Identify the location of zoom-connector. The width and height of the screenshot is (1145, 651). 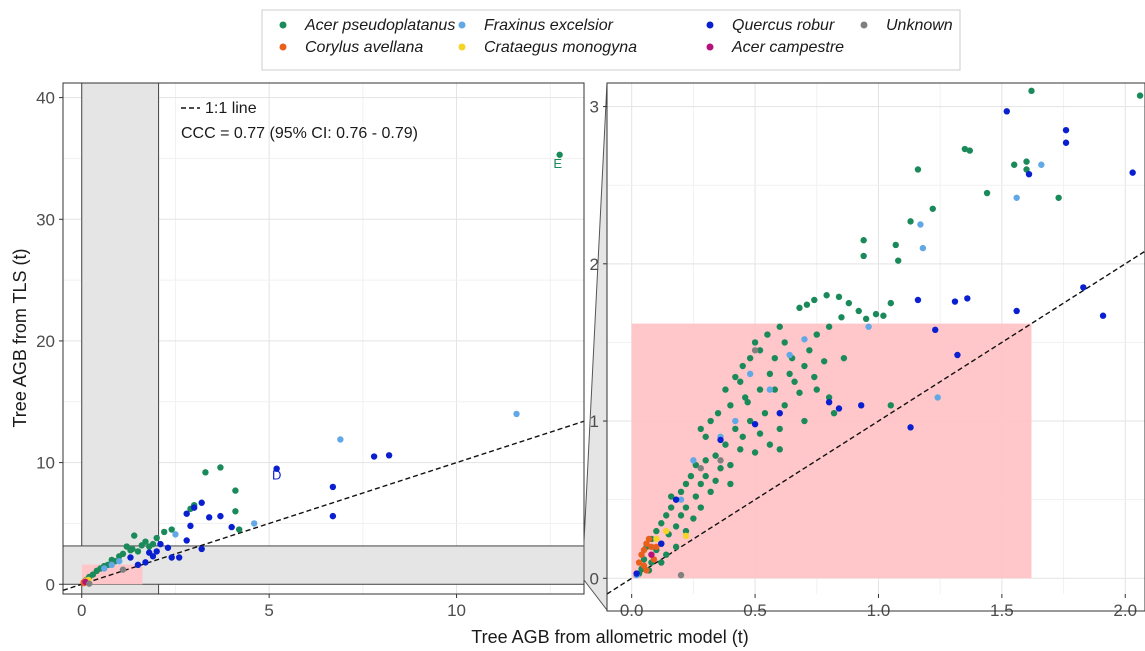
(595, 347).